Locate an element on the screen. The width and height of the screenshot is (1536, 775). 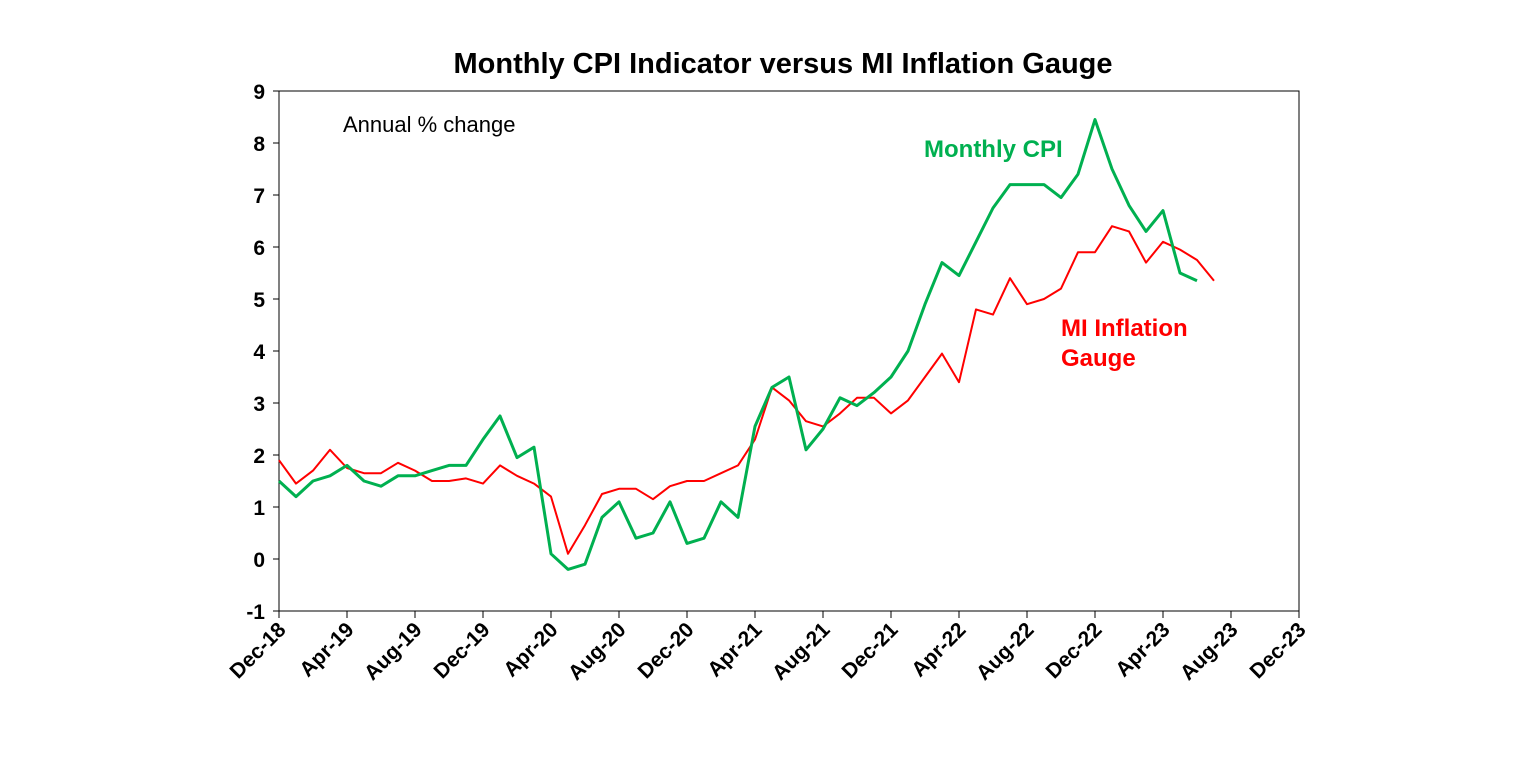
x-tick-label: Aug-22 is located at coordinates (1005, 651).